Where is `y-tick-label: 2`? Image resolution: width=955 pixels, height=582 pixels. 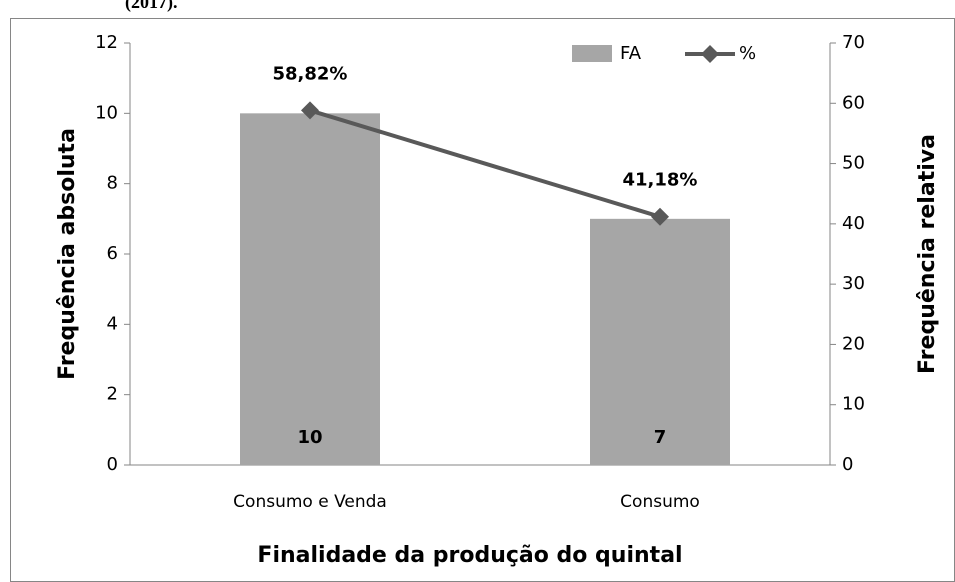
y-tick-label: 2 is located at coordinates (112, 394).